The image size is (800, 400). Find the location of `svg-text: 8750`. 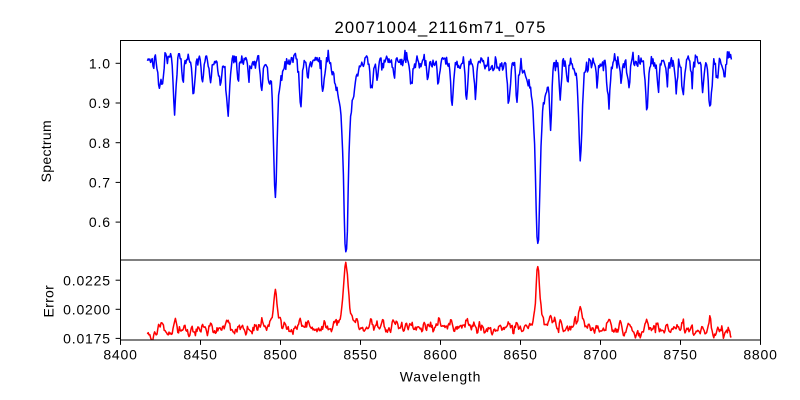

svg-text: 8750 is located at coordinates (680, 355).